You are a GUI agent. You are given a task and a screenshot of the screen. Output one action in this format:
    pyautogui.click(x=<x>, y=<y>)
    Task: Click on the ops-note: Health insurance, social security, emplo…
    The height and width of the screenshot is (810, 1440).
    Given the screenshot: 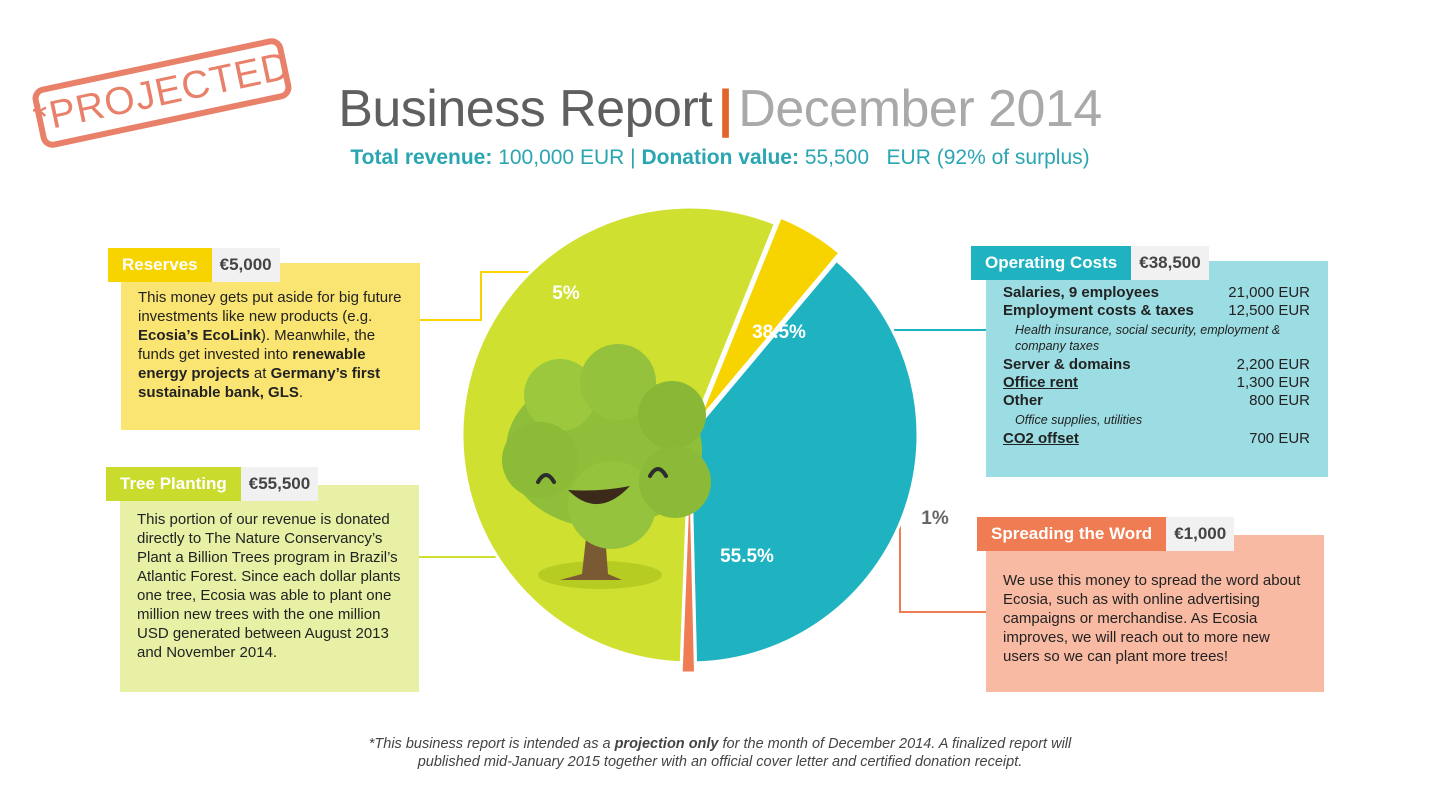 What is the action you would take?
    pyautogui.click(x=1148, y=338)
    